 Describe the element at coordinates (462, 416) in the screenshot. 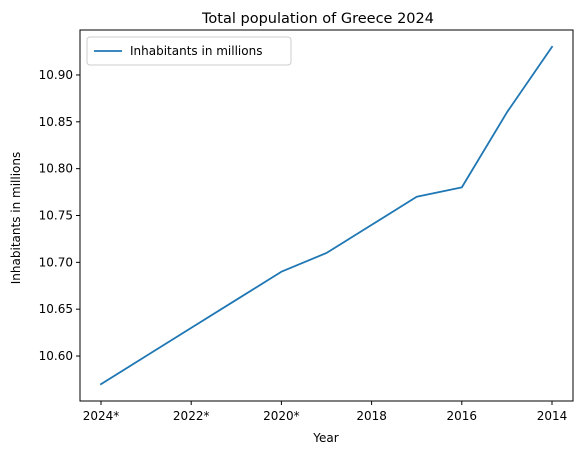

I see `x-tick-label: 2016` at that location.